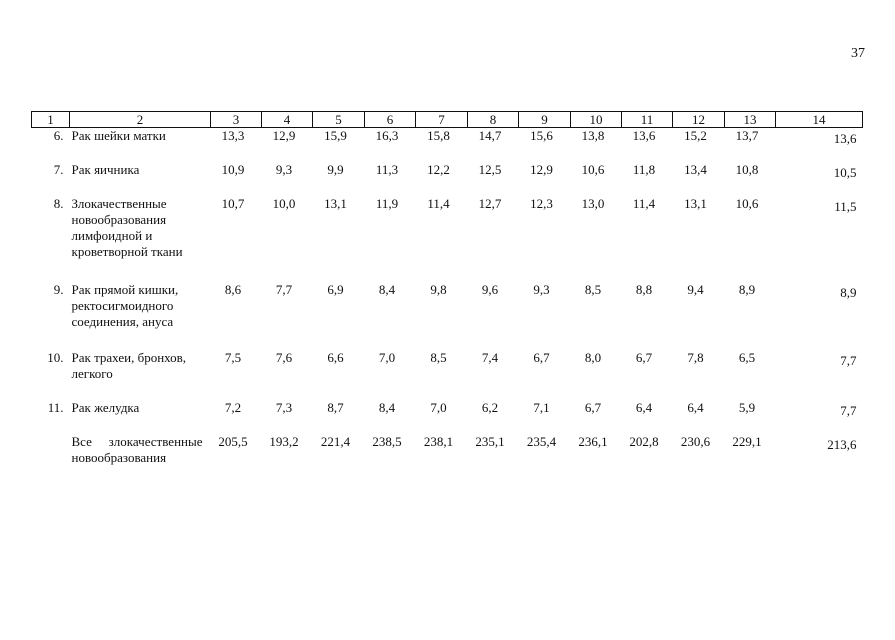  Describe the element at coordinates (233, 357) in the screenshot. I see `value-cell: 7,5` at that location.